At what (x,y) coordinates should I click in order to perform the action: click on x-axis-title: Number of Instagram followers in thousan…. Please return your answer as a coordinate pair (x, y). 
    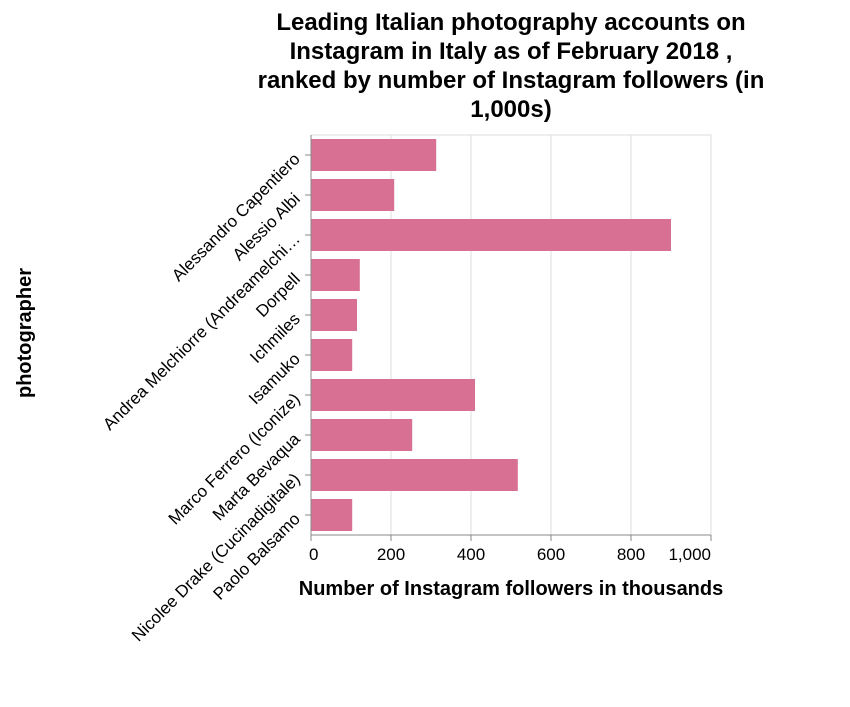
    Looking at the image, I should click on (511, 589).